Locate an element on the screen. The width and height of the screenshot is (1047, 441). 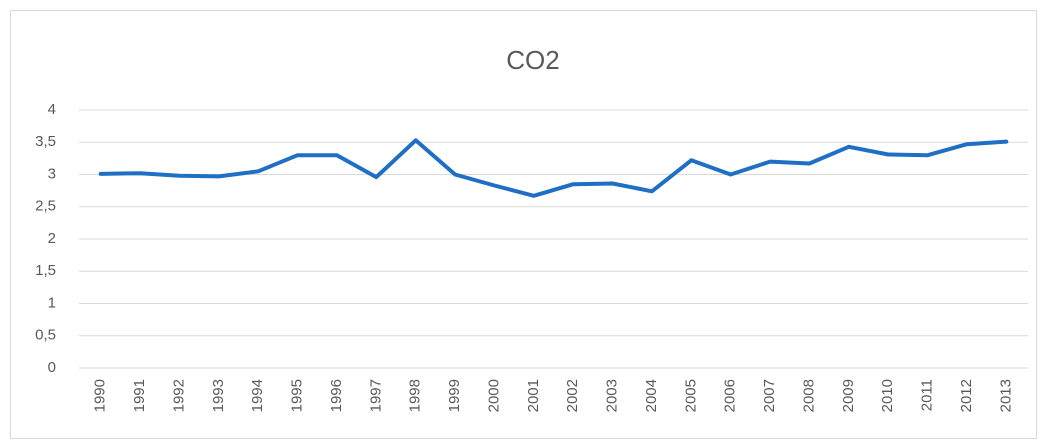
y-tick-label: 1 is located at coordinates (52, 302).